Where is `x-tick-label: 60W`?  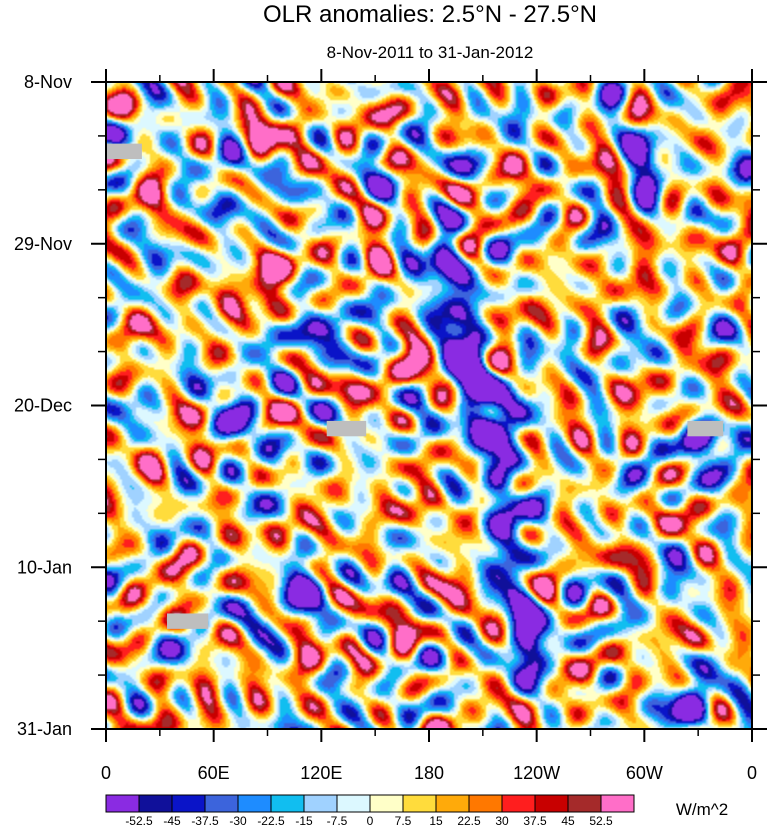 x-tick-label: 60W is located at coordinates (644, 773).